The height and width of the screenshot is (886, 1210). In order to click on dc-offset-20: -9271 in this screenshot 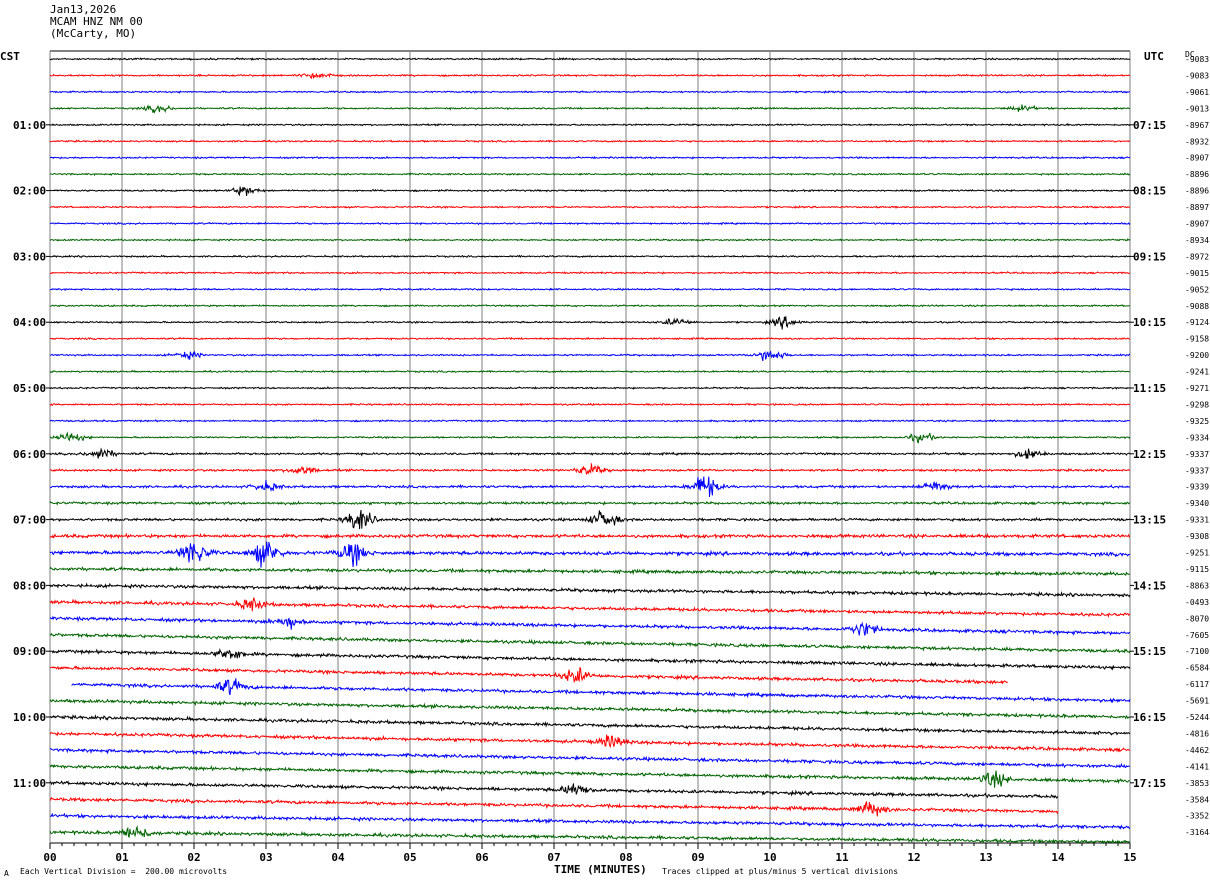, I will do `click(1197, 388)`.